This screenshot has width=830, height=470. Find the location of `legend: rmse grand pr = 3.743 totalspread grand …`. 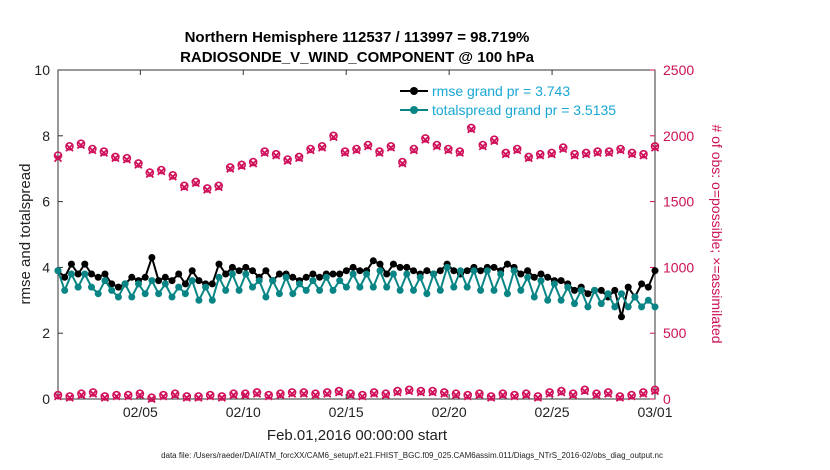

legend: rmse grand pr = 3.743 totalspread grand … is located at coordinates (524, 100).